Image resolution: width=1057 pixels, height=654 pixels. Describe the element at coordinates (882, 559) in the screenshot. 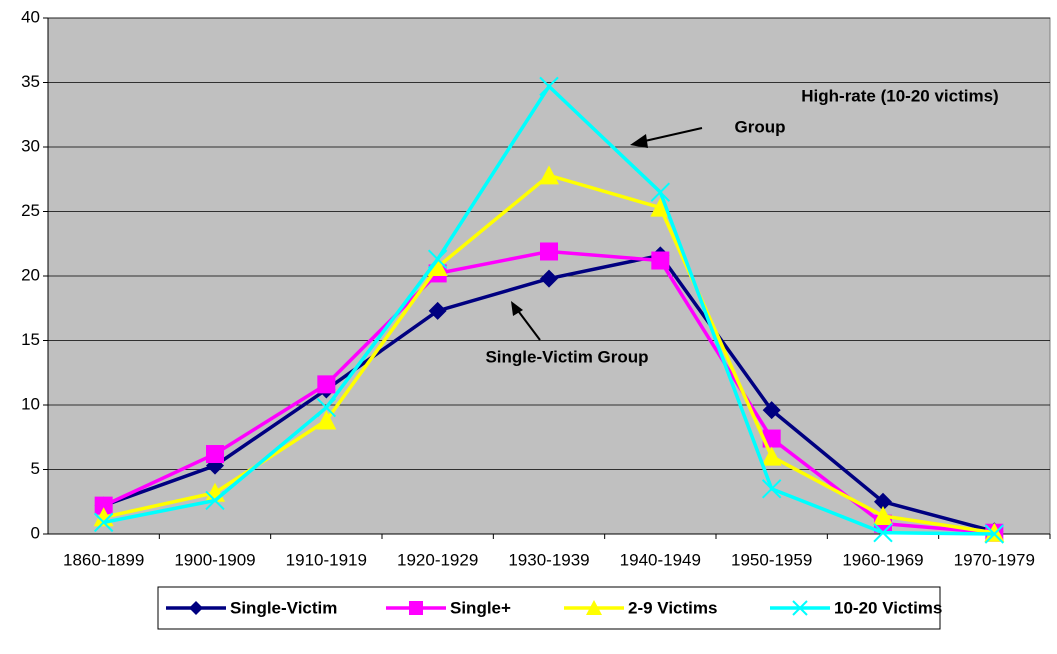

I see `x-tick-label: 1960-1969` at that location.